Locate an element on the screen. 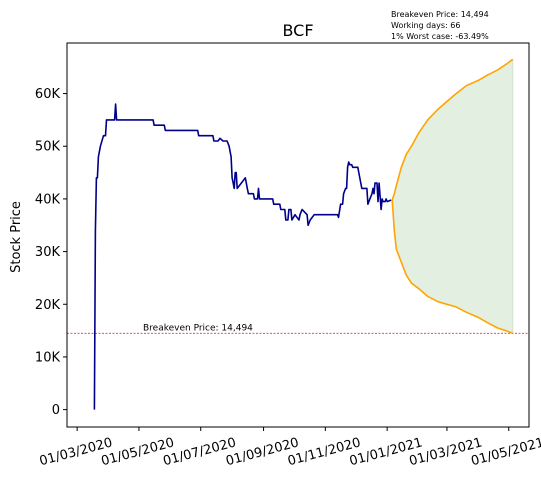  breakeven-annotation: Breakeven Price: 14,494 is located at coordinates (198, 328).